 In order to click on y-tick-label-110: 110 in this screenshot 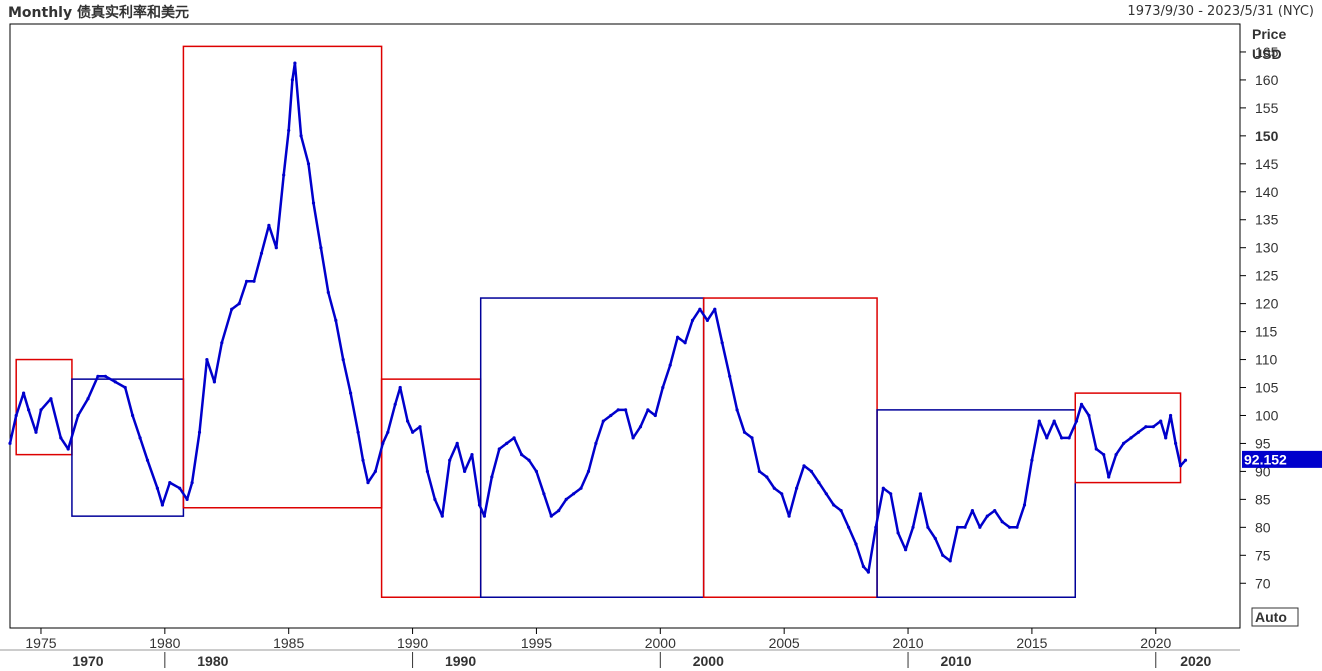, I will do `click(1266, 360)`.